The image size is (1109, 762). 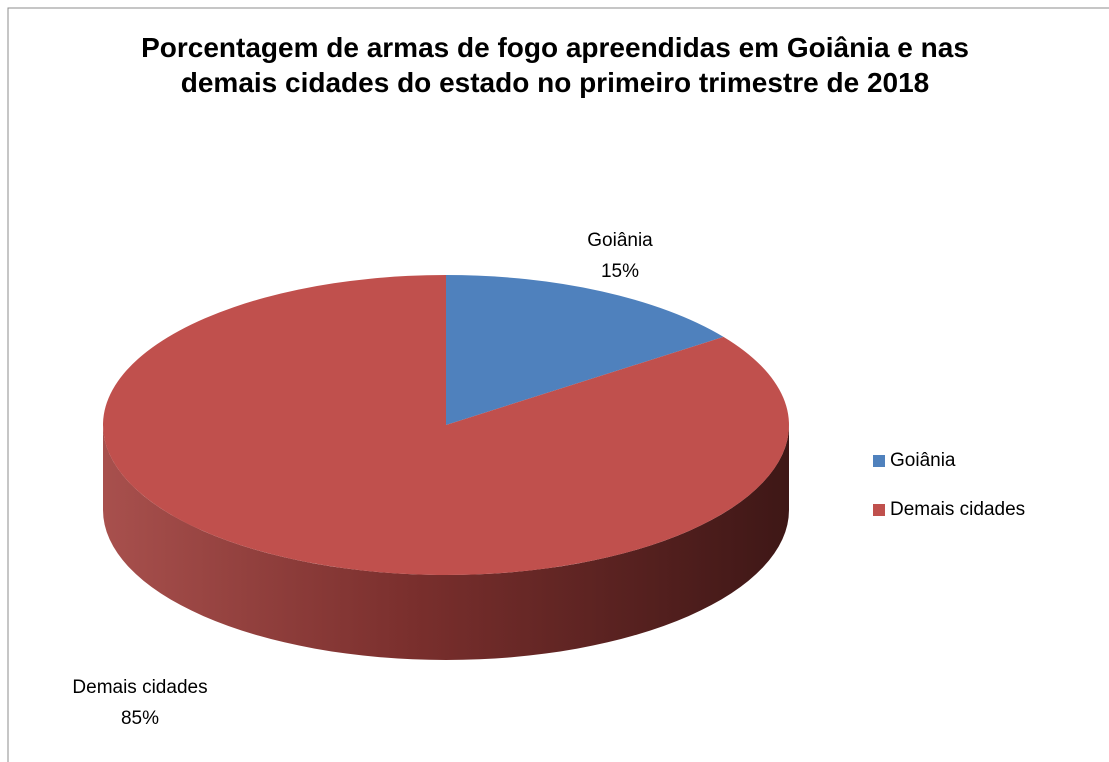 I want to click on pie-slice, so click(x=585, y=350).